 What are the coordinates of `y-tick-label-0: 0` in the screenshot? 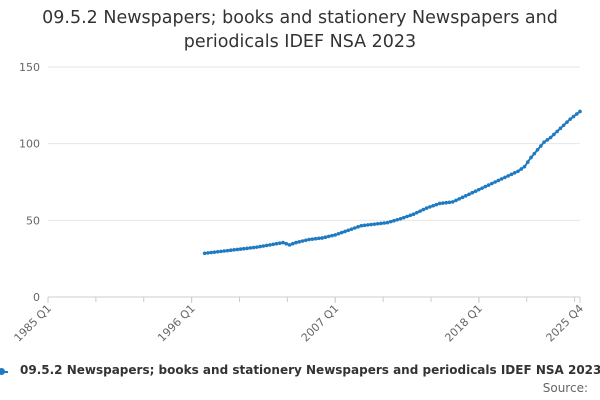 It's located at (36, 297).